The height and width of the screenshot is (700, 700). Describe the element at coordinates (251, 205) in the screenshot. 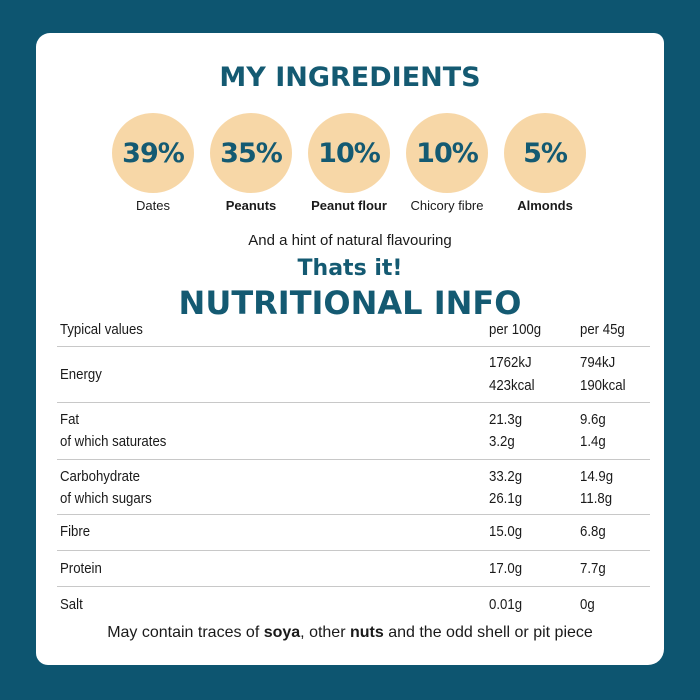

I see `ingredient-name: Peanuts` at that location.